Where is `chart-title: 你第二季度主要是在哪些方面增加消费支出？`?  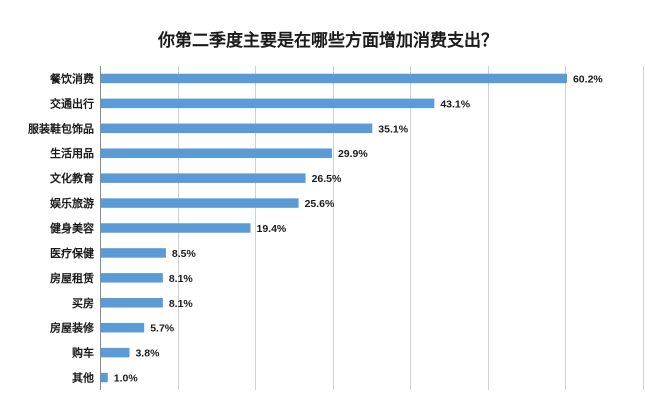
chart-title: 你第二季度主要是在哪些方面增加消费支出？ is located at coordinates (327, 40).